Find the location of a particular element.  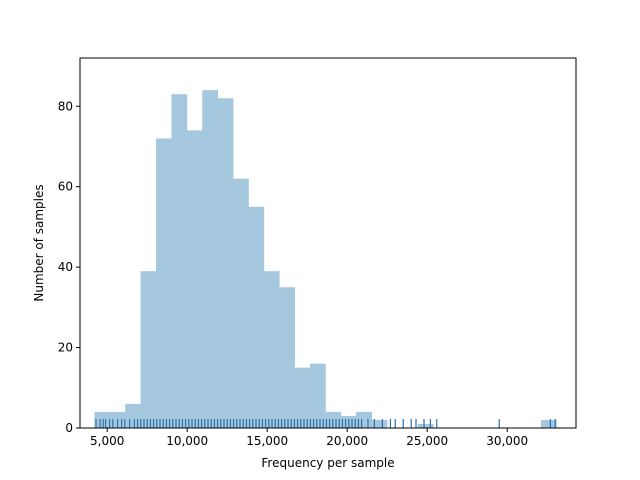

y-axis-label: Number of samples is located at coordinates (39, 242).